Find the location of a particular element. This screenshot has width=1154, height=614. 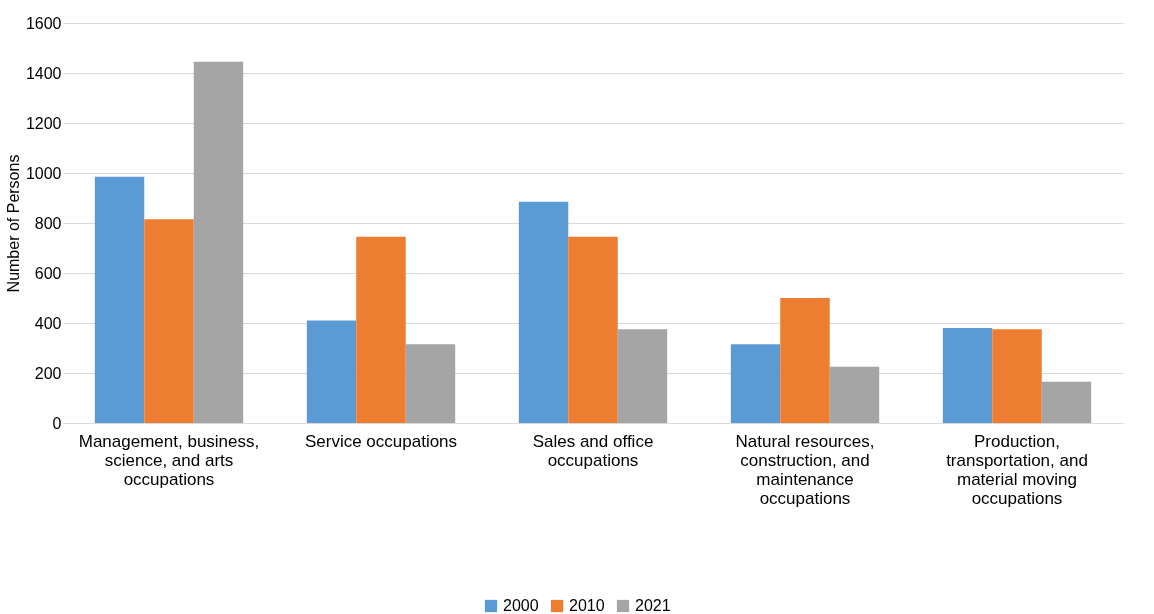

x-tick-label: Management, business, science, and arts occupations is located at coordinates (169, 460).